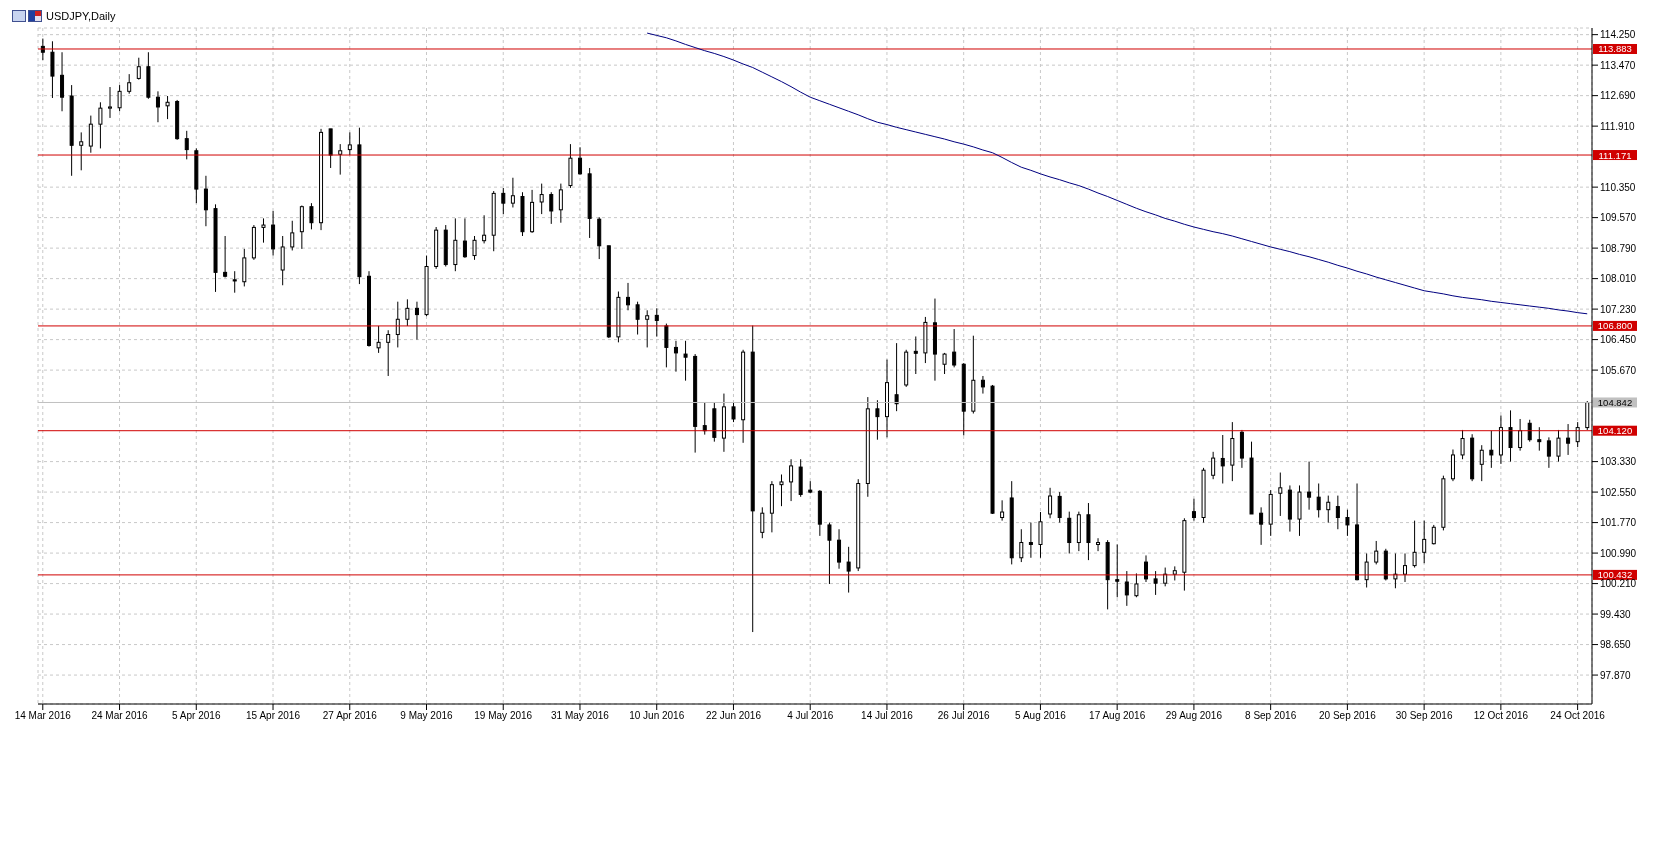  What do you see at coordinates (273, 716) in the screenshot?
I see `x-tick-label: 15 Apr 2016` at bounding box center [273, 716].